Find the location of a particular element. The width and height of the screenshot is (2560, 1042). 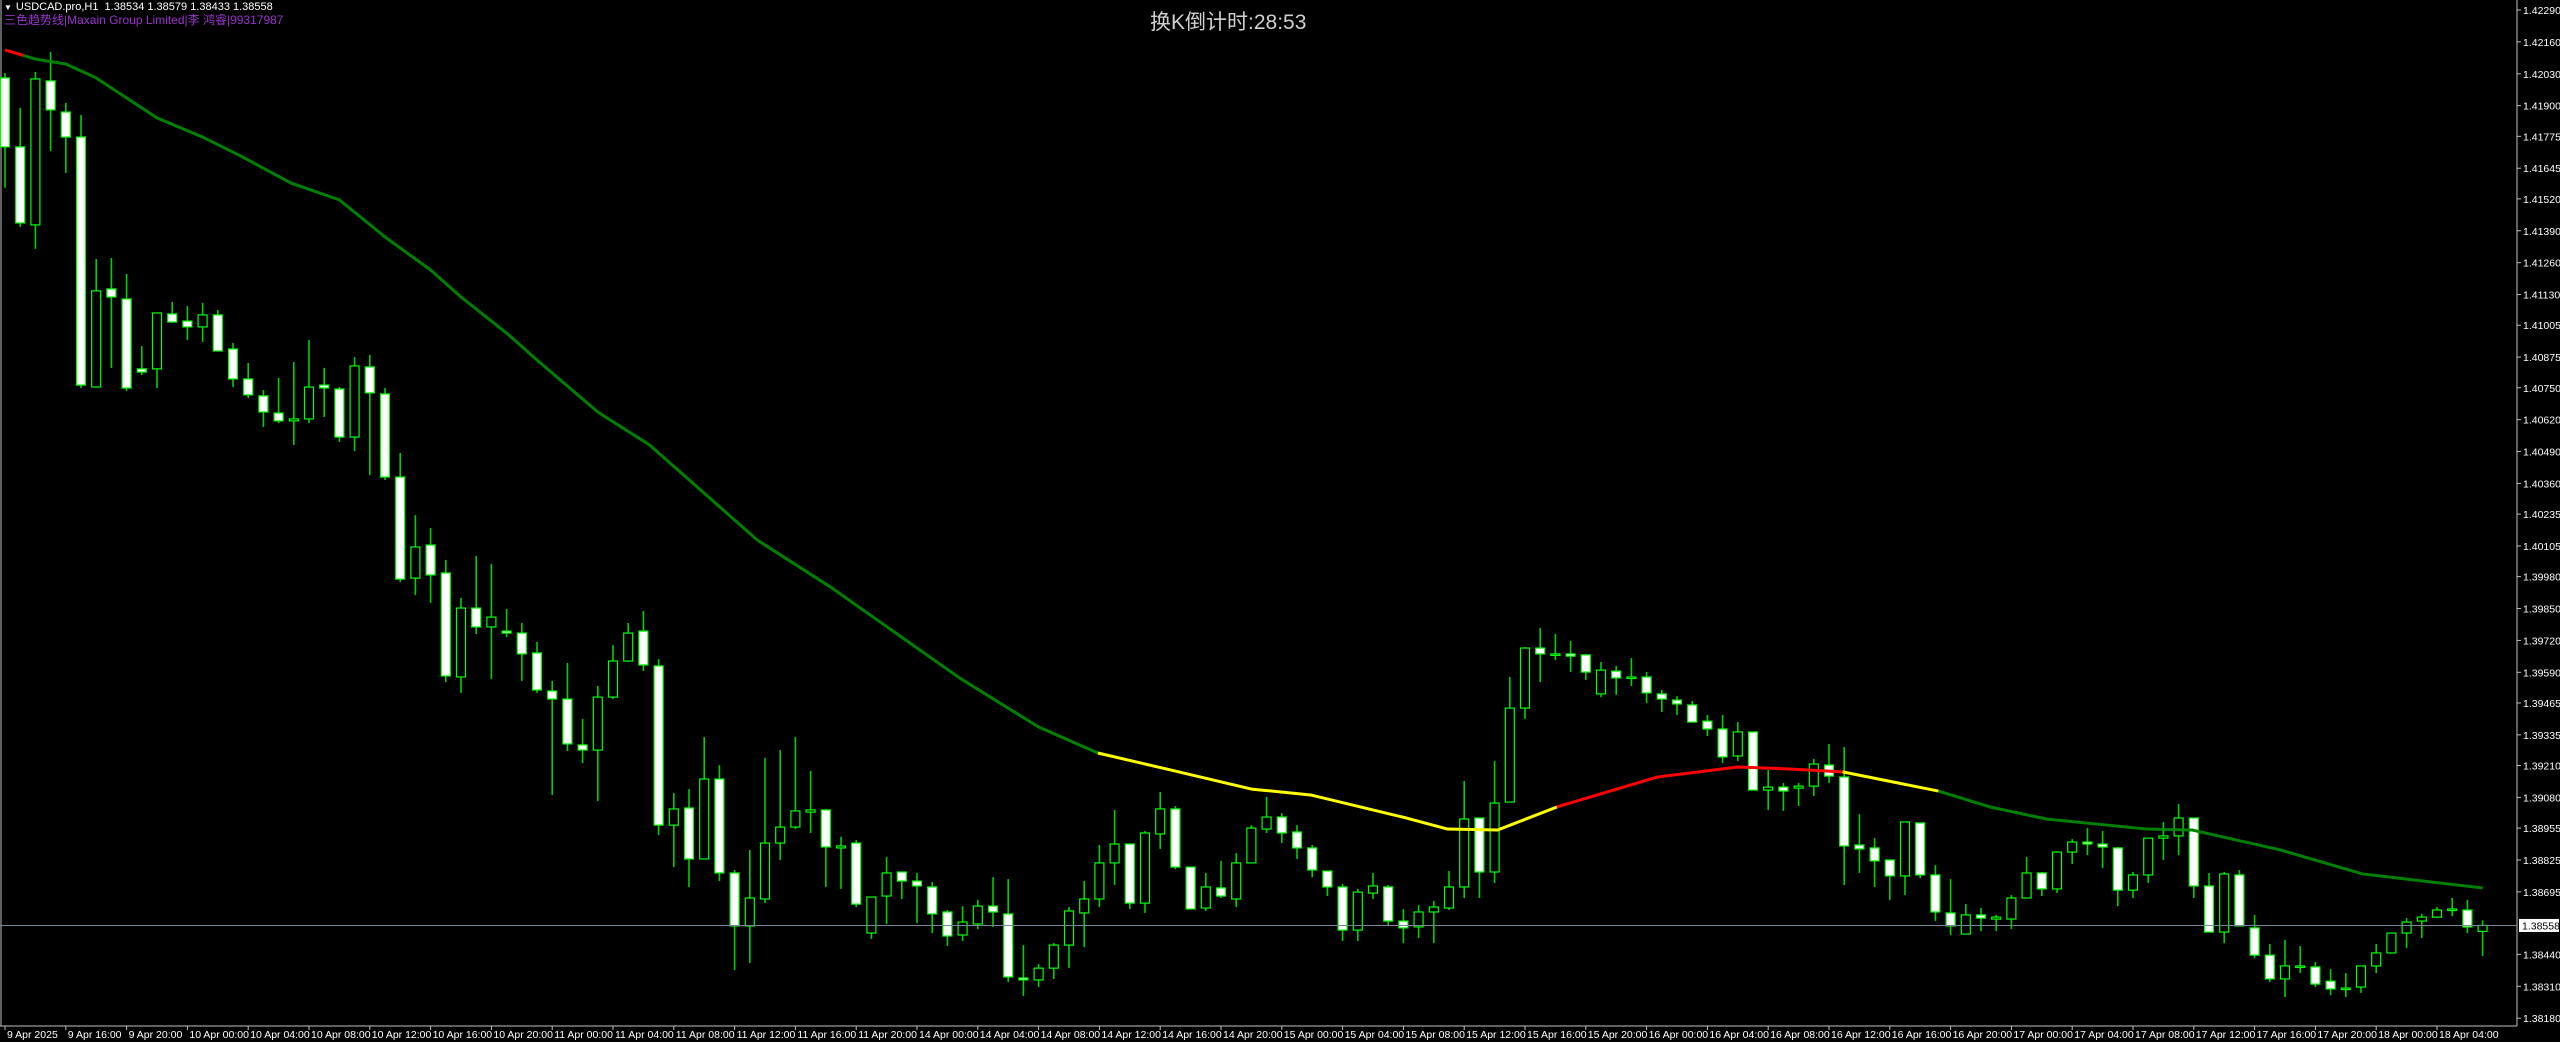

price-tick-label: 1.39465 is located at coordinates (2541, 704).